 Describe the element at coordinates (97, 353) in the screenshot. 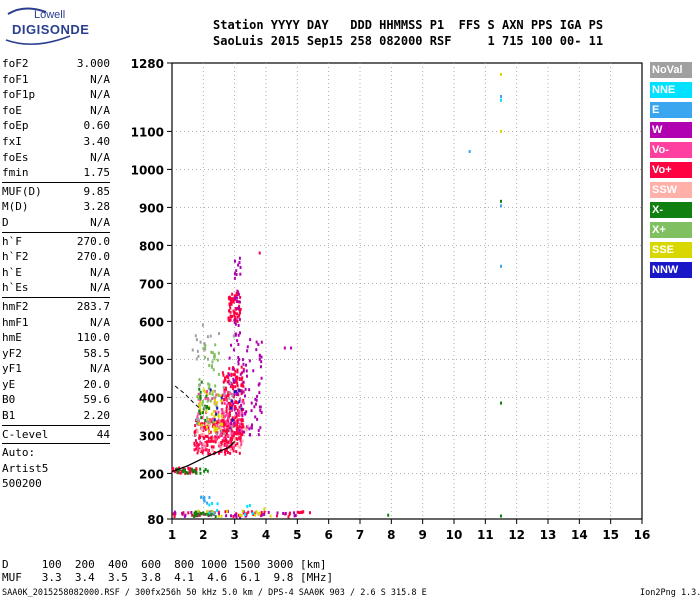

I see `param-value: 58.5` at that location.